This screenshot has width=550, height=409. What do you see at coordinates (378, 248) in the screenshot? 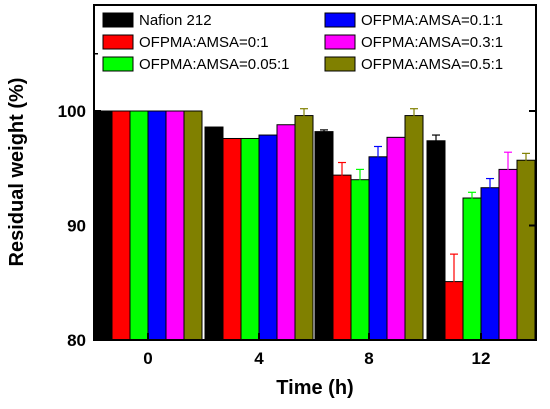
I see `bar-ofpma-amsa-0-1-1-8h` at bounding box center [378, 248].